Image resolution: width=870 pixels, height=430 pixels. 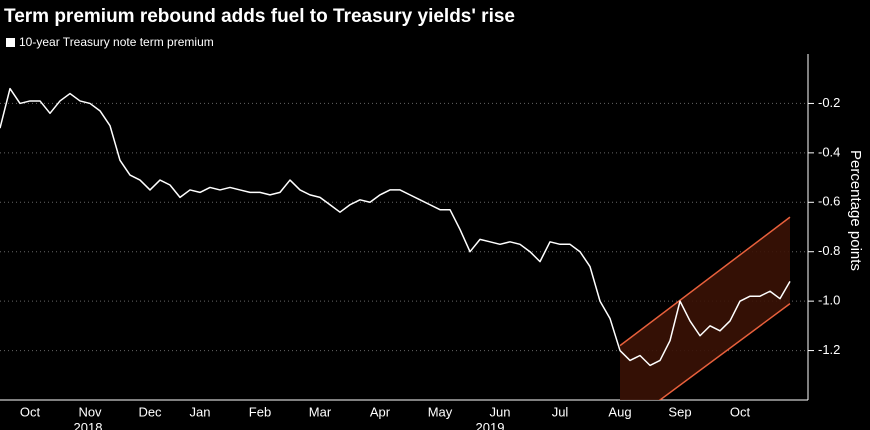 What do you see at coordinates (88, 425) in the screenshot?
I see `x-group-label: 2018` at bounding box center [88, 425].